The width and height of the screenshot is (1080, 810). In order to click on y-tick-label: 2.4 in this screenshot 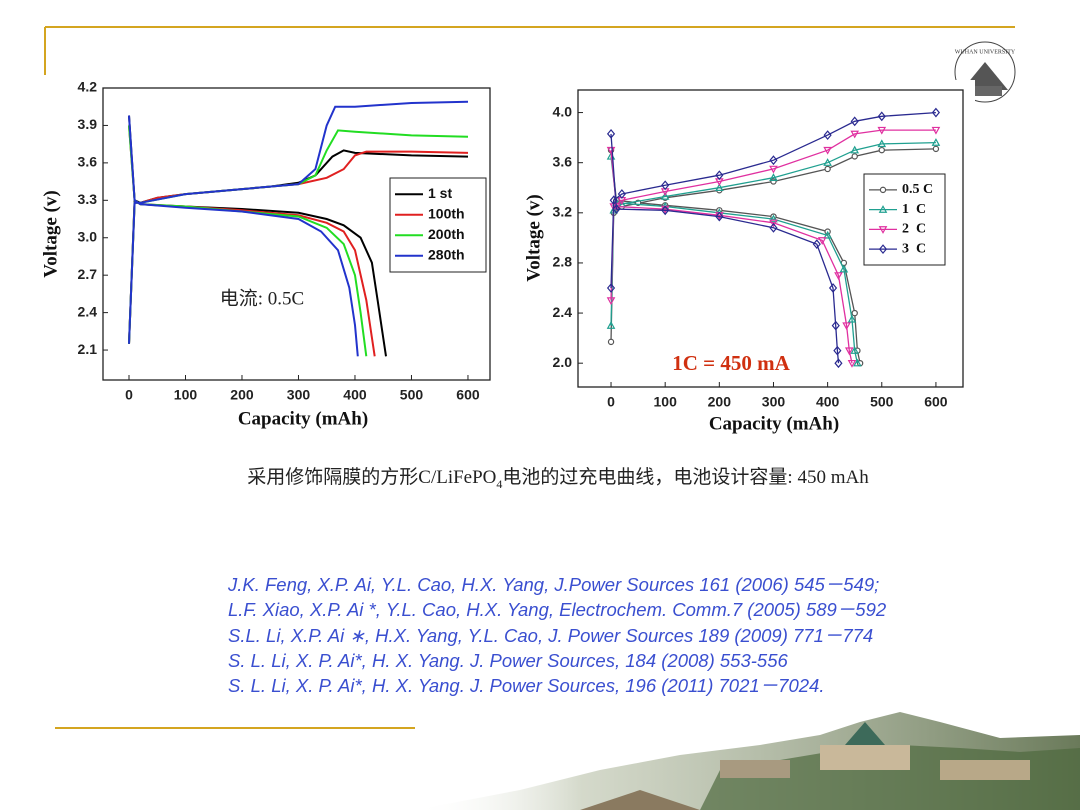, I will do `click(563, 312)`.